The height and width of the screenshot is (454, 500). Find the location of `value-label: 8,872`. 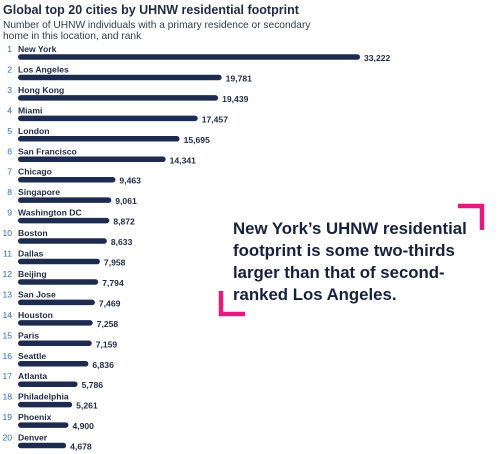

value-label: 8,872 is located at coordinates (124, 222).